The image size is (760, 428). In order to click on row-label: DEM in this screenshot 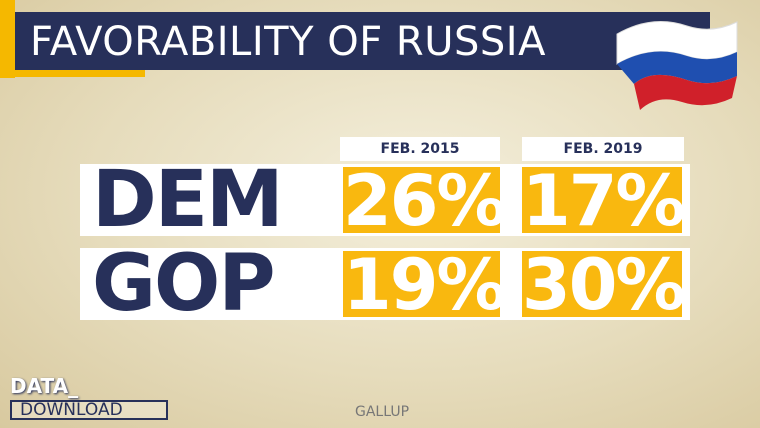, I will do `click(188, 200)`.